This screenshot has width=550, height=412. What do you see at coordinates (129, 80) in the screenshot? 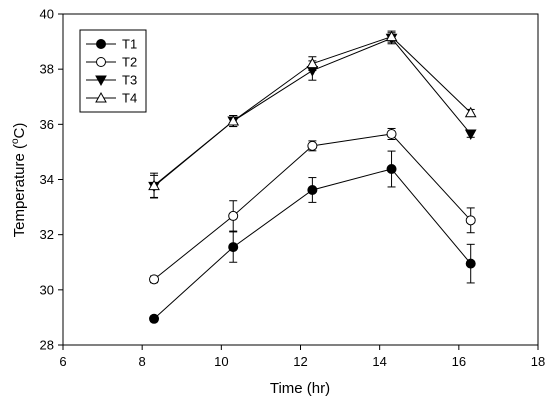
I see `legend-label: T3` at bounding box center [129, 80].